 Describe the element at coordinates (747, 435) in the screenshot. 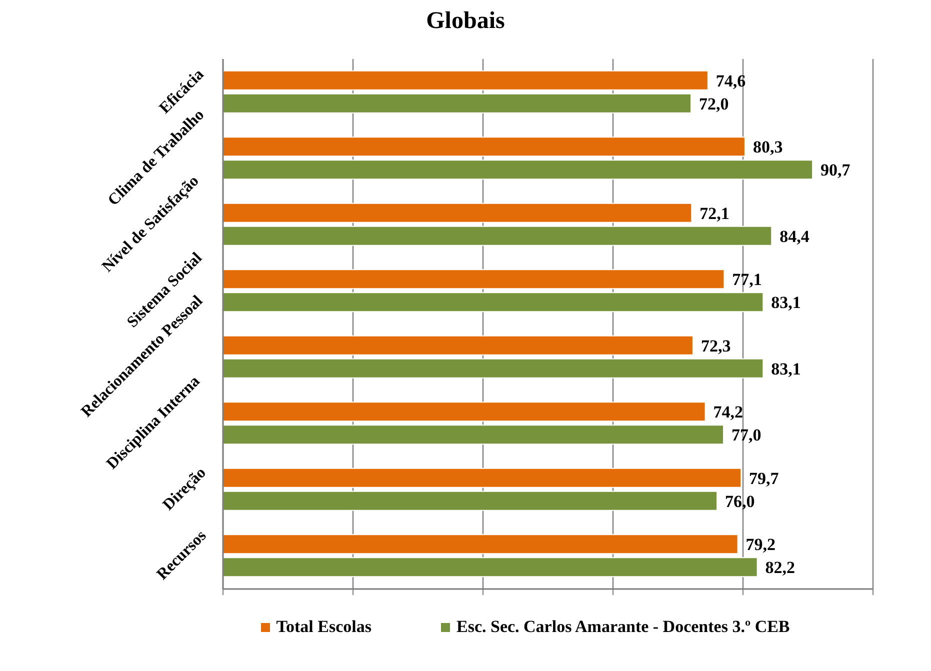

I see `data-label: 77,0` at that location.